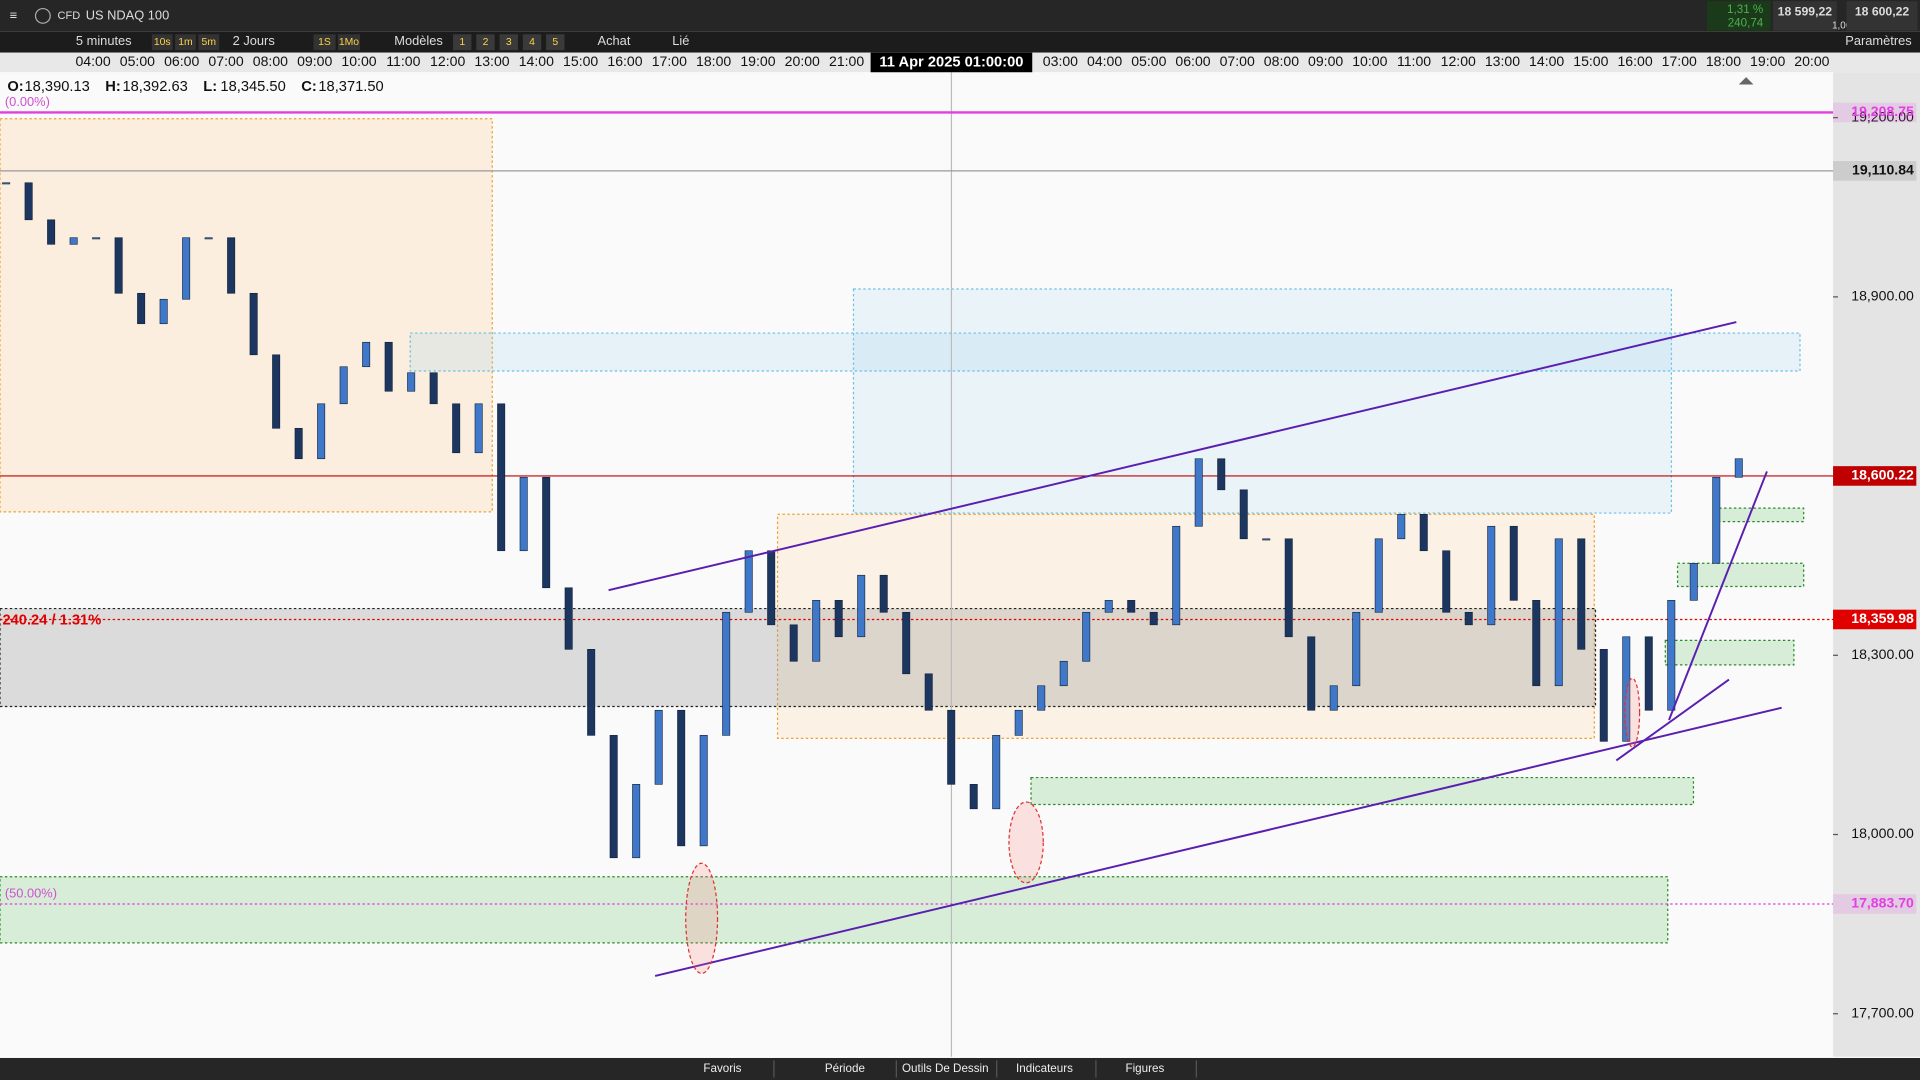 Image resolution: width=1920 pixels, height=1080 pixels. What do you see at coordinates (680, 40) in the screenshot?
I see `linked: Lié` at bounding box center [680, 40].